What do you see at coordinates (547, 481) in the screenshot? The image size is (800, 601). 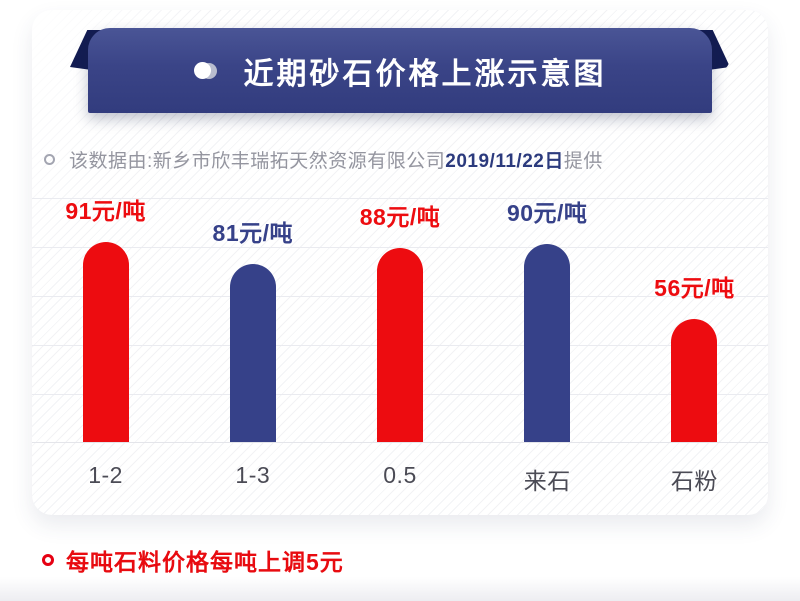 I see `x-axis-label: 来石` at bounding box center [547, 481].